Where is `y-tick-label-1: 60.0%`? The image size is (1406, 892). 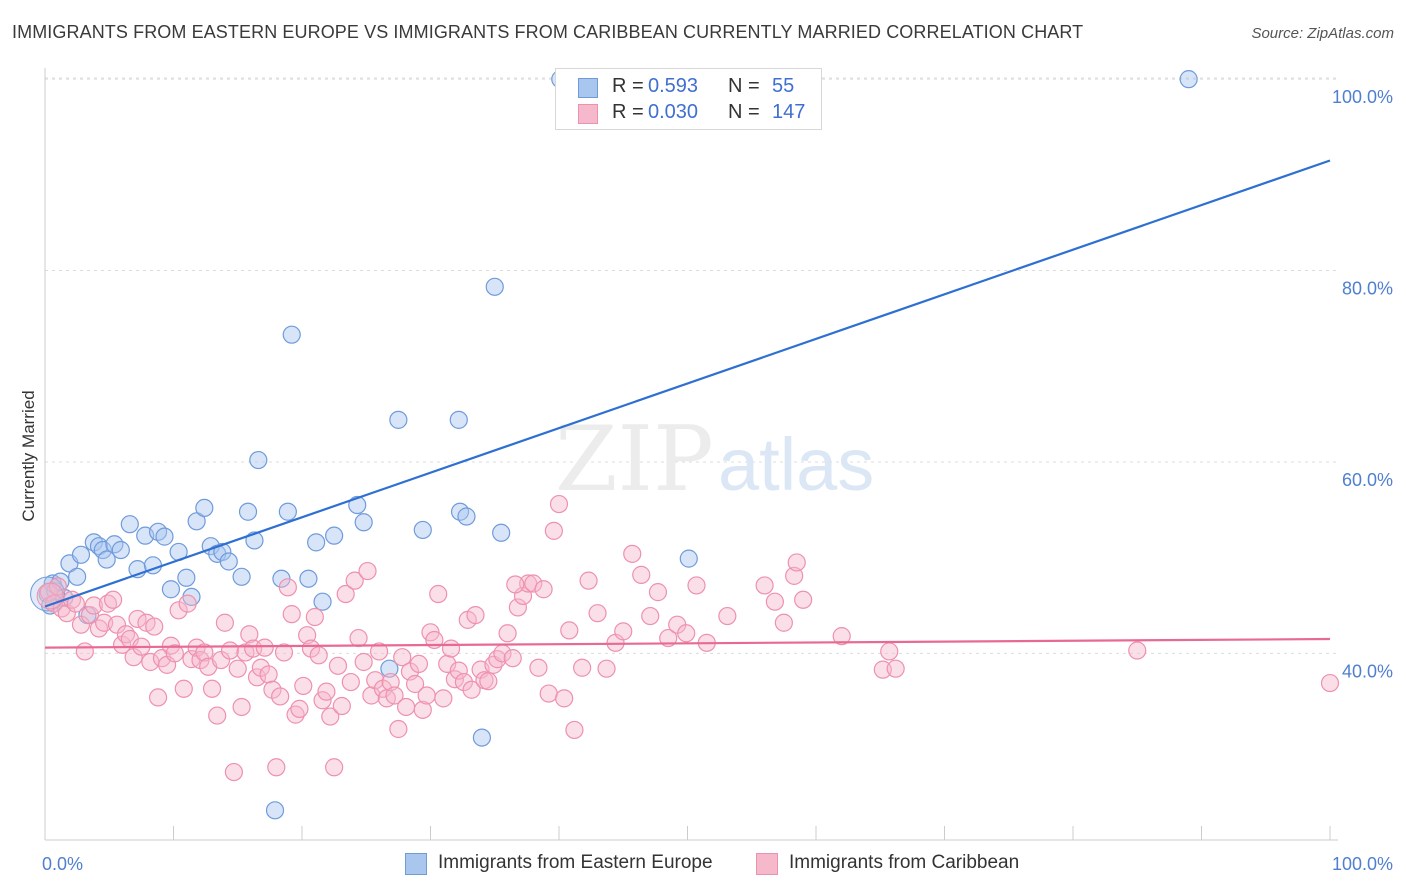 y-tick-label-1: 60.0% is located at coordinates (1367, 480).